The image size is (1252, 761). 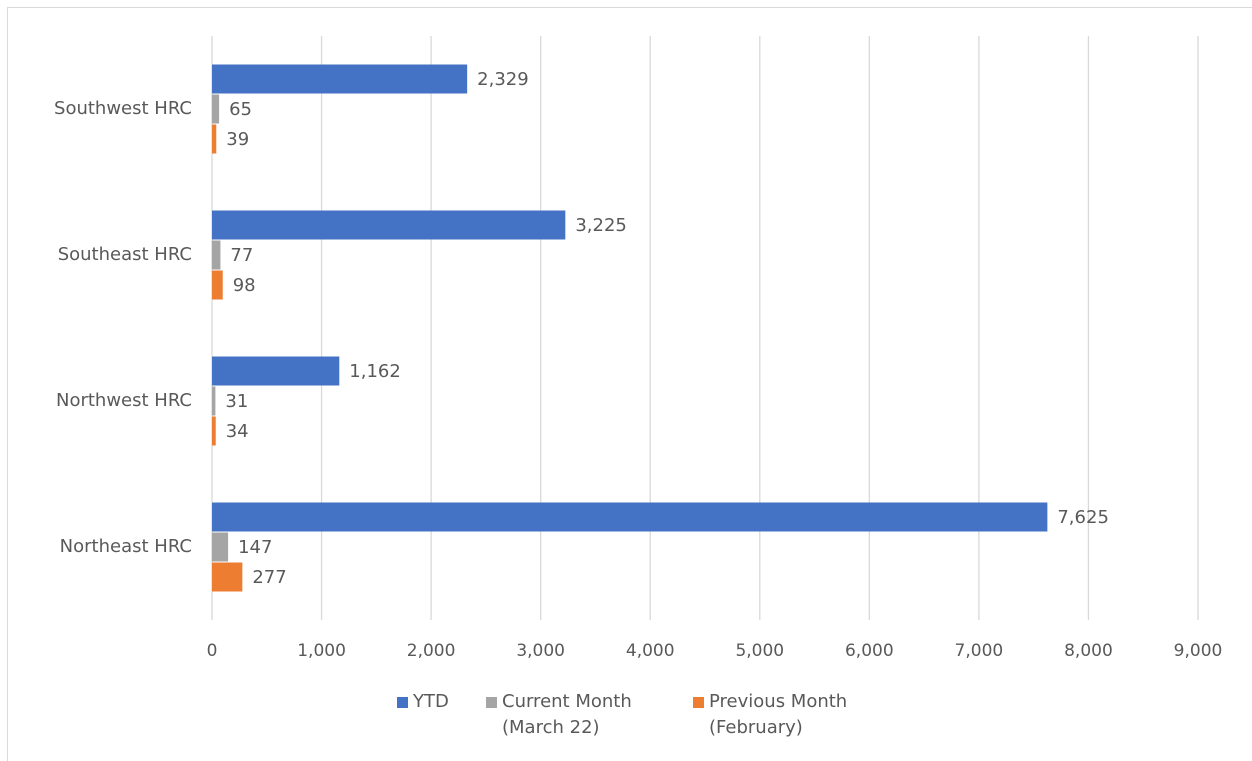 I want to click on x-tick-label: 2,000, so click(x=431, y=651).